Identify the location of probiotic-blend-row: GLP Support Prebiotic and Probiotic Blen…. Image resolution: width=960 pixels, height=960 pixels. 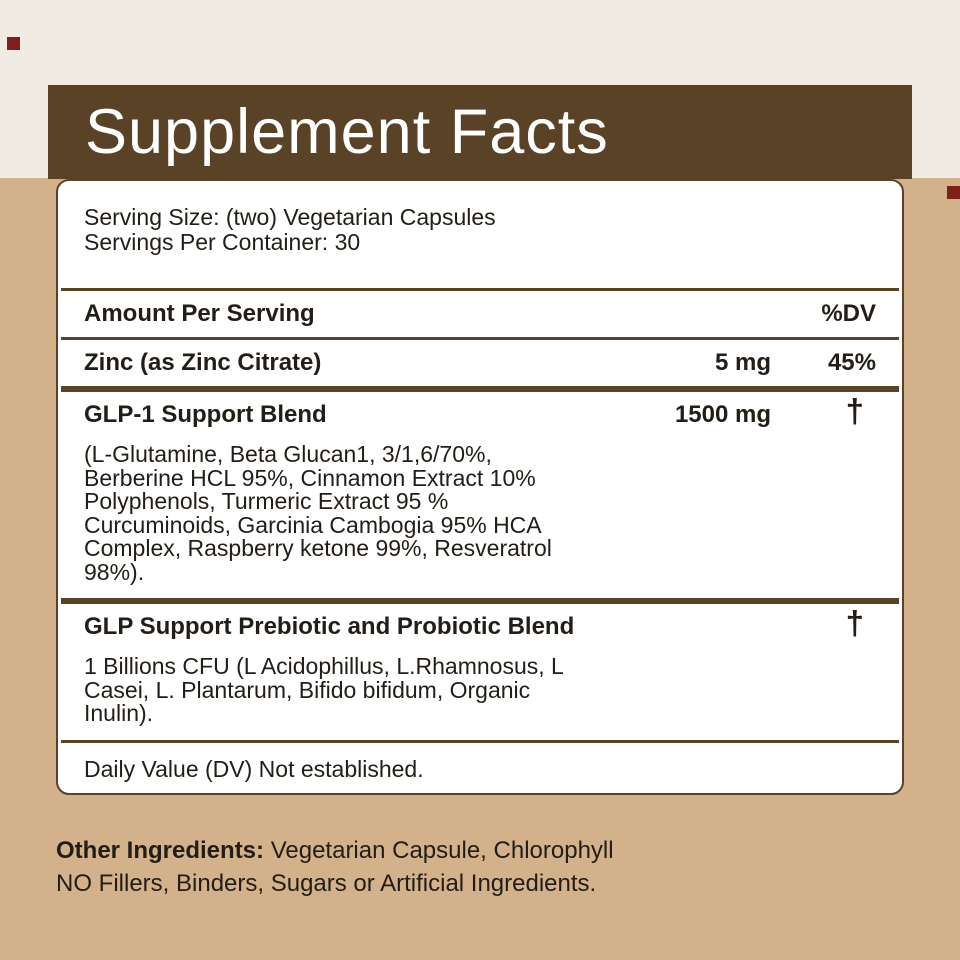
(480, 627).